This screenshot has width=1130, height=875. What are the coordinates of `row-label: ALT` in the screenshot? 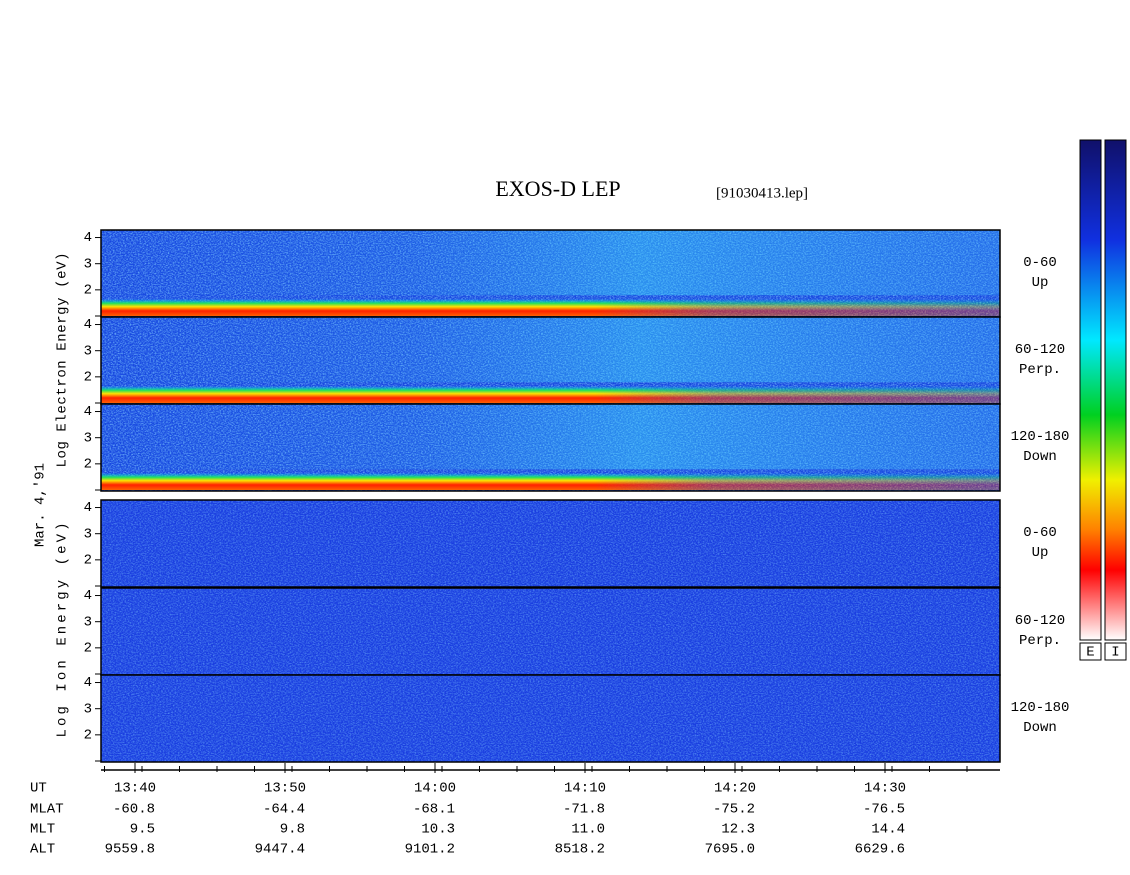 It's located at (42, 850).